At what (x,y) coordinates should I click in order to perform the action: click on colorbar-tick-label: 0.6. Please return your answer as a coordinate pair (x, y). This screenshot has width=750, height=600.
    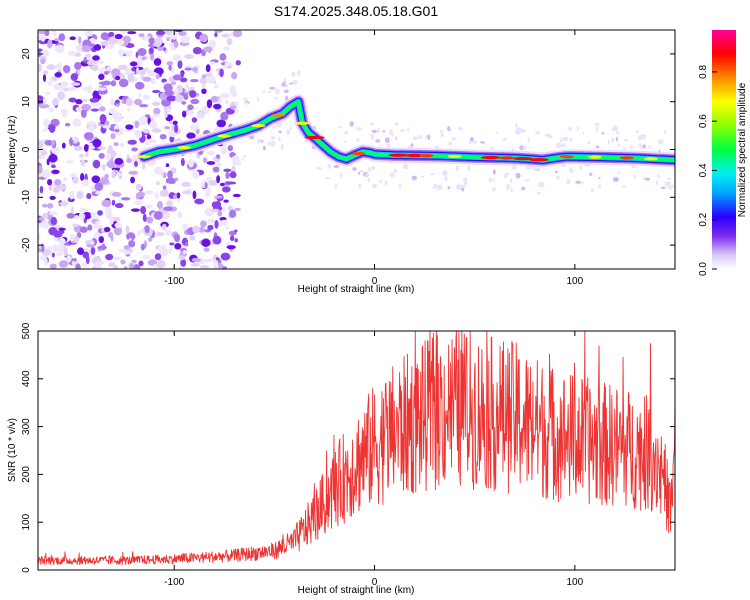
    Looking at the image, I should click on (703, 121).